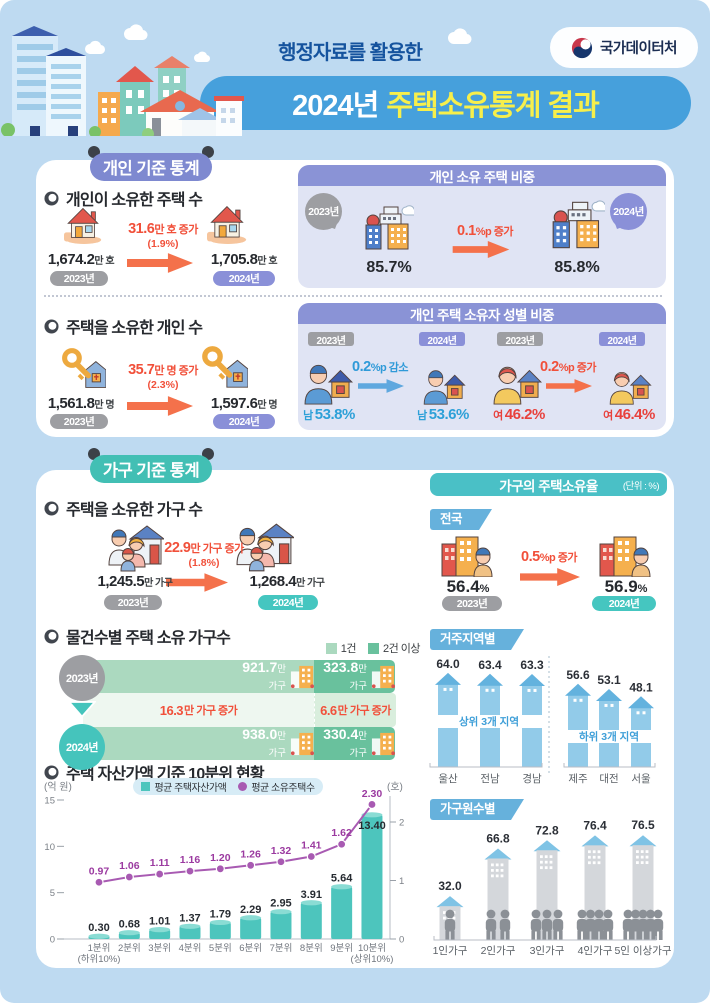  I want to click on gender-female-change: 0.2%p 증가, so click(568, 367).